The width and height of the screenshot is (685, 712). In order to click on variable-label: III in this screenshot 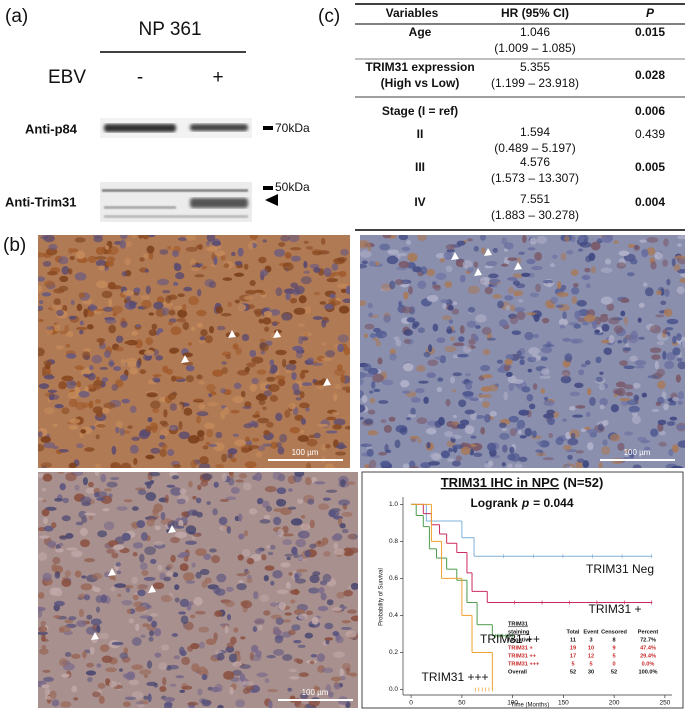, I will do `click(420, 167)`.